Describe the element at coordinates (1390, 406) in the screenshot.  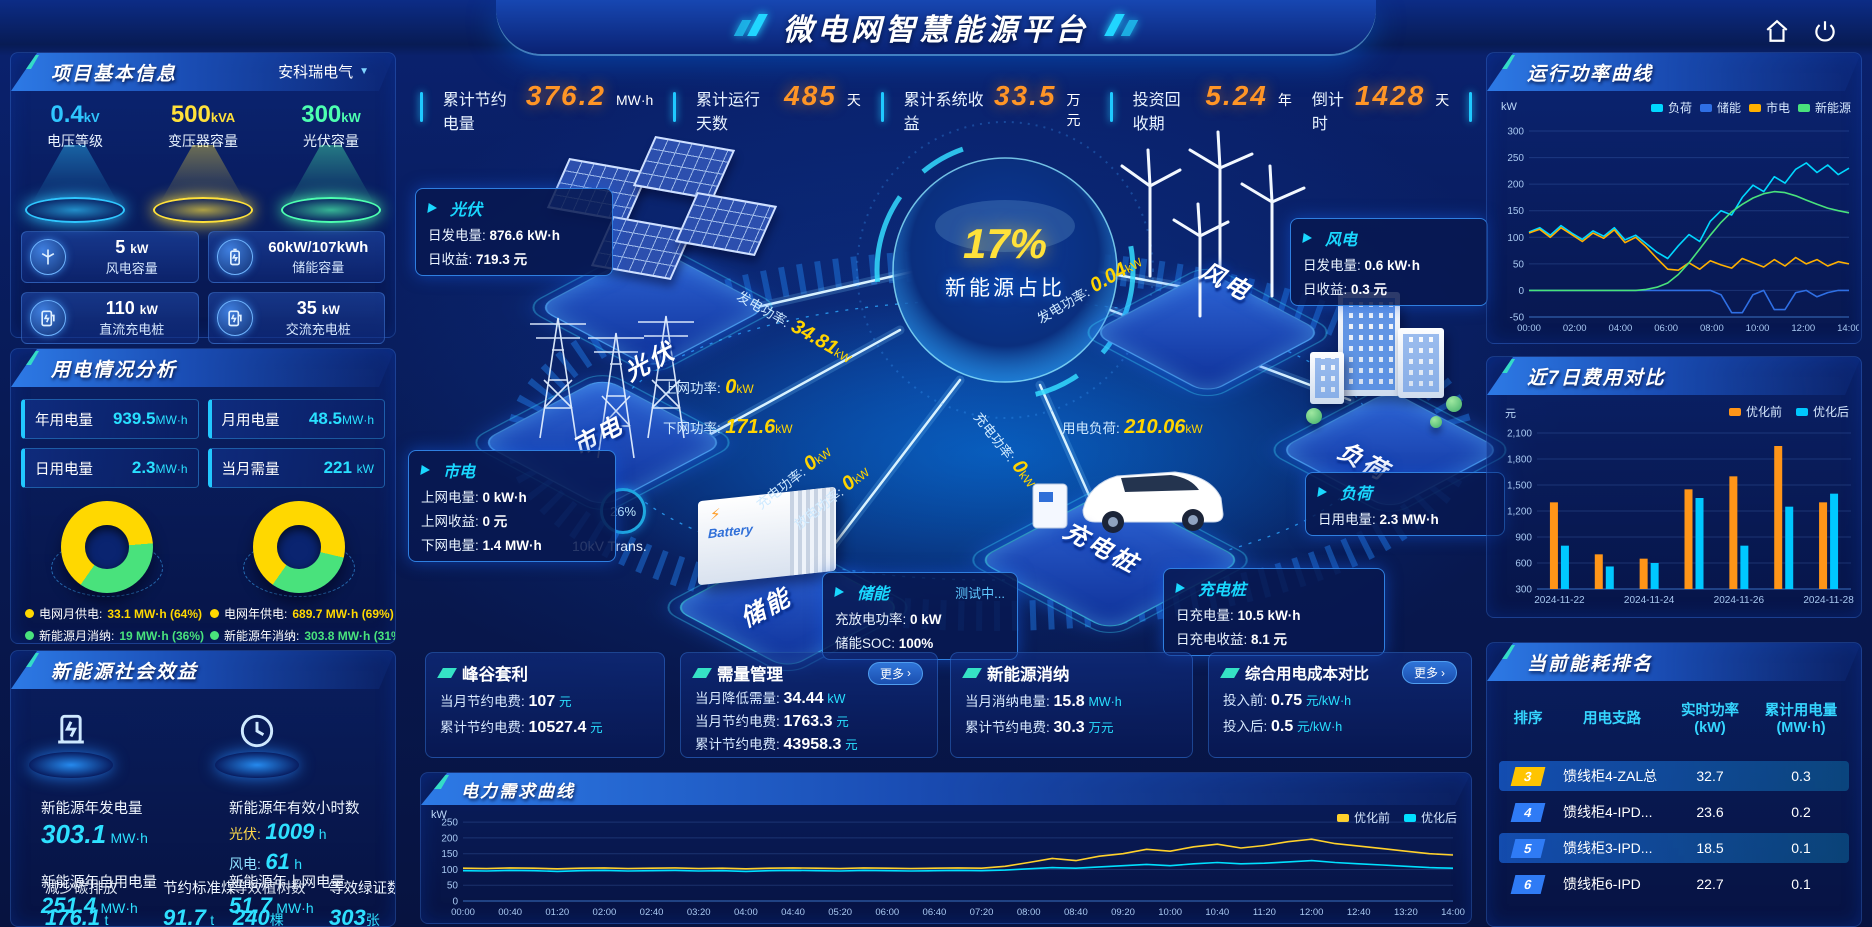
I see `node-load` at that location.